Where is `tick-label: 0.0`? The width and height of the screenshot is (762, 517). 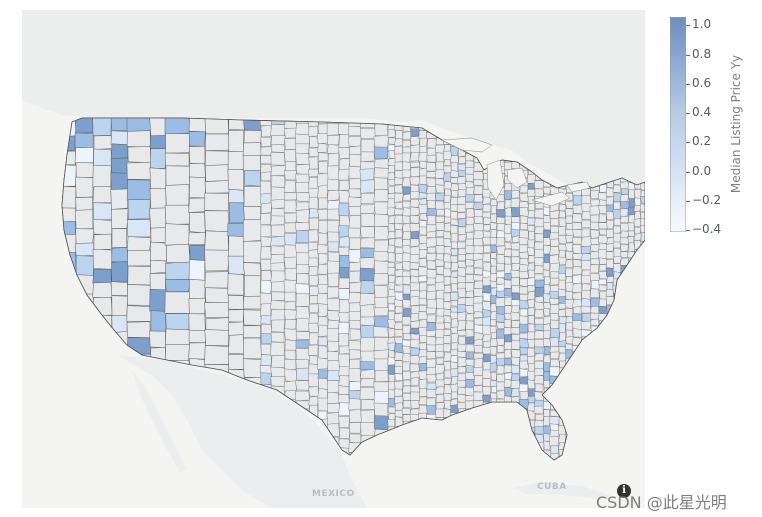 tick-label: 0.0 is located at coordinates (702, 171).